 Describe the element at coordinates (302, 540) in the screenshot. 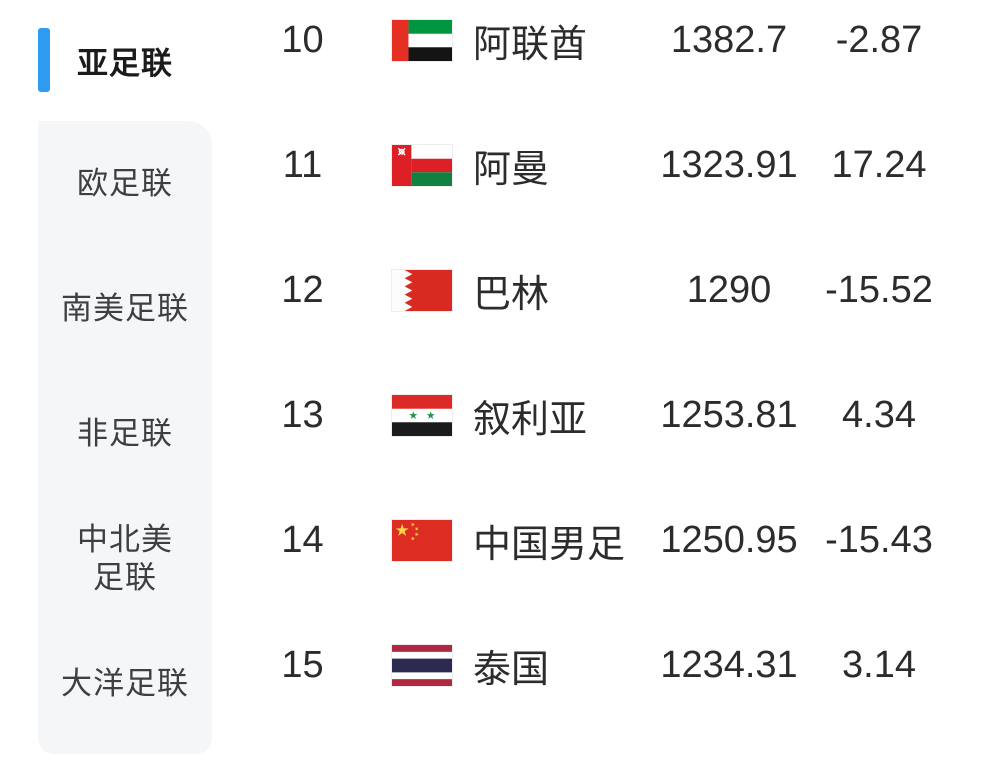

I see `rank-value: 14` at that location.